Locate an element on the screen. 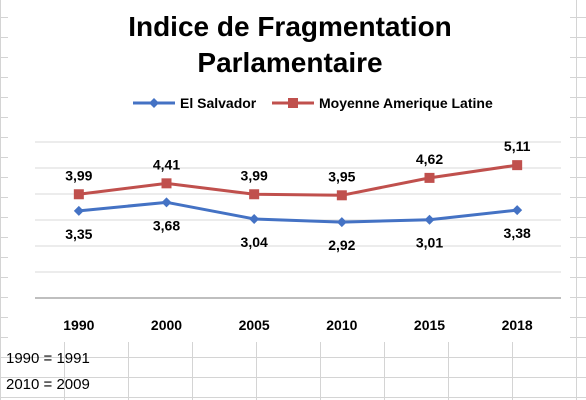 The width and height of the screenshot is (586, 400). legend-item: El Salvador is located at coordinates (195, 103).